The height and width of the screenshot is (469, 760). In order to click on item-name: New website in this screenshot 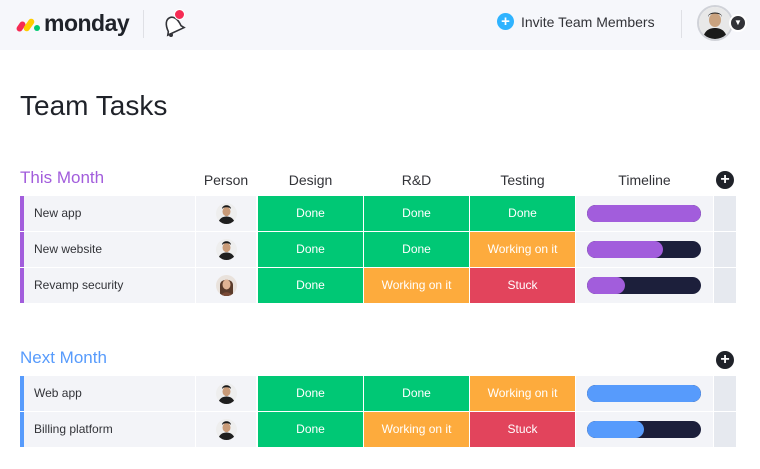, I will do `click(68, 249)`.